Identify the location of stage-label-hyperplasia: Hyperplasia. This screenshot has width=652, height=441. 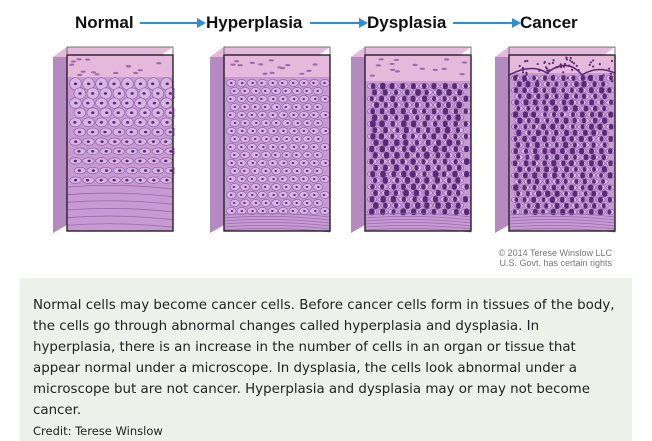
(254, 22).